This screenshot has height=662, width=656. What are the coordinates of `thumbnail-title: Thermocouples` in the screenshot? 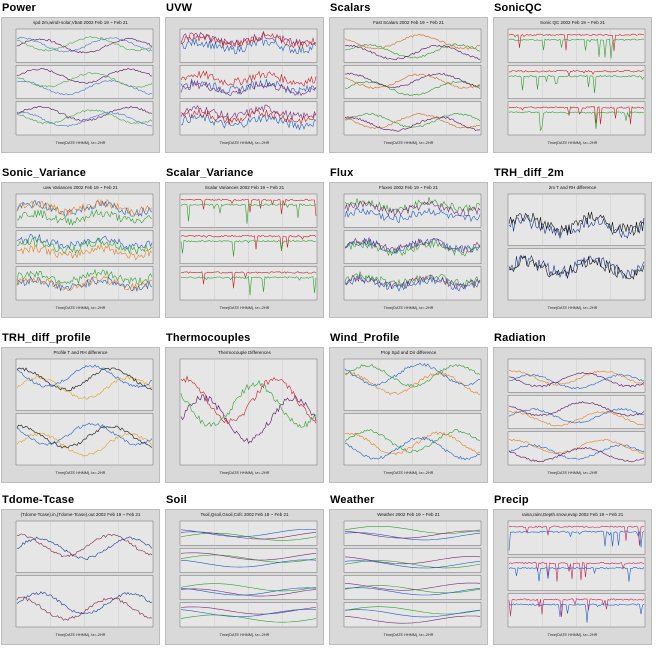 It's located at (208, 338).